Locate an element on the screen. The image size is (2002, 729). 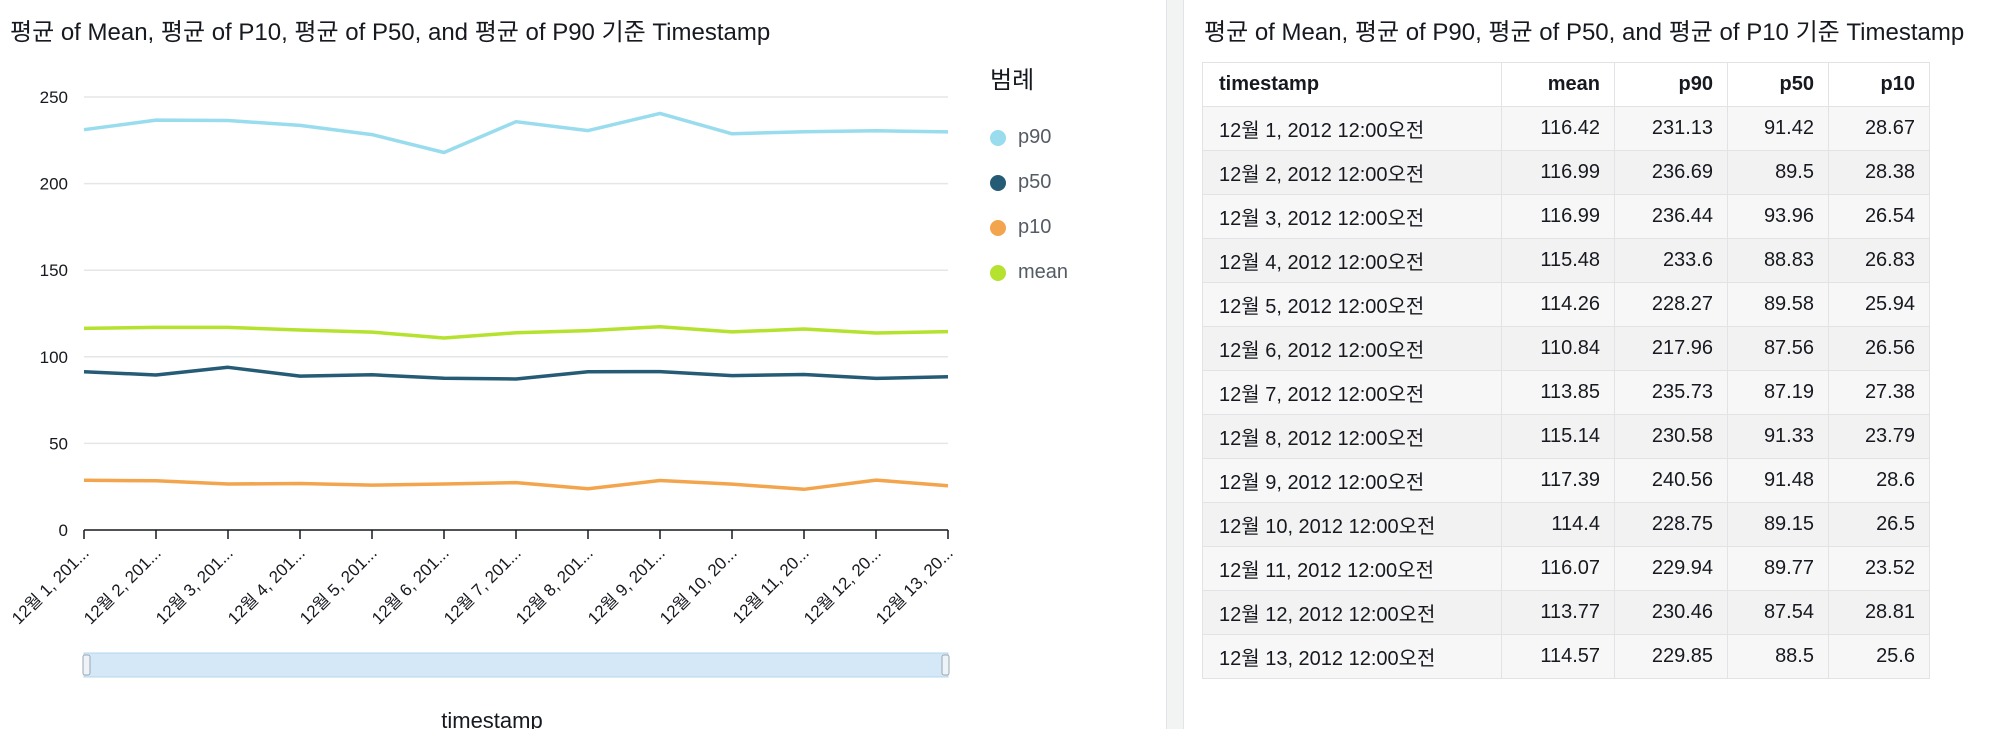
table-cell-timestamp: 12월 4, 2012 12:00오전 is located at coordinates (1352, 260).